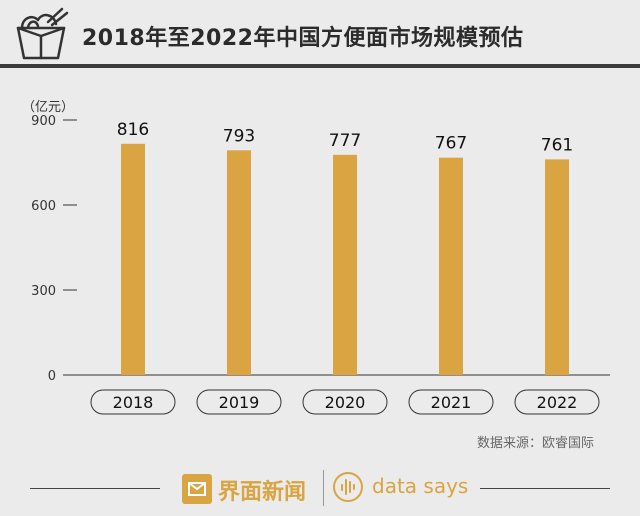 The image size is (640, 516). Describe the element at coordinates (197, 489) in the screenshot. I see `jiemian-logo-icon` at that location.